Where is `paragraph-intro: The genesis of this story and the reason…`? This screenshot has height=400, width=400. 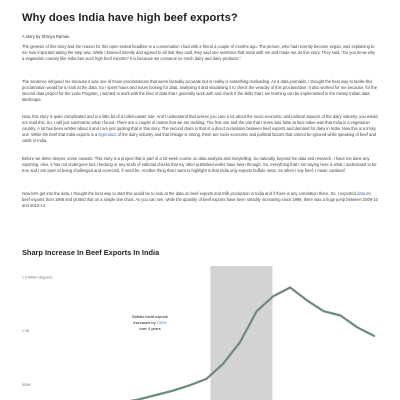
paragraph-intro: The genesis of this story and the reason… is located at coordinates (199, 53).